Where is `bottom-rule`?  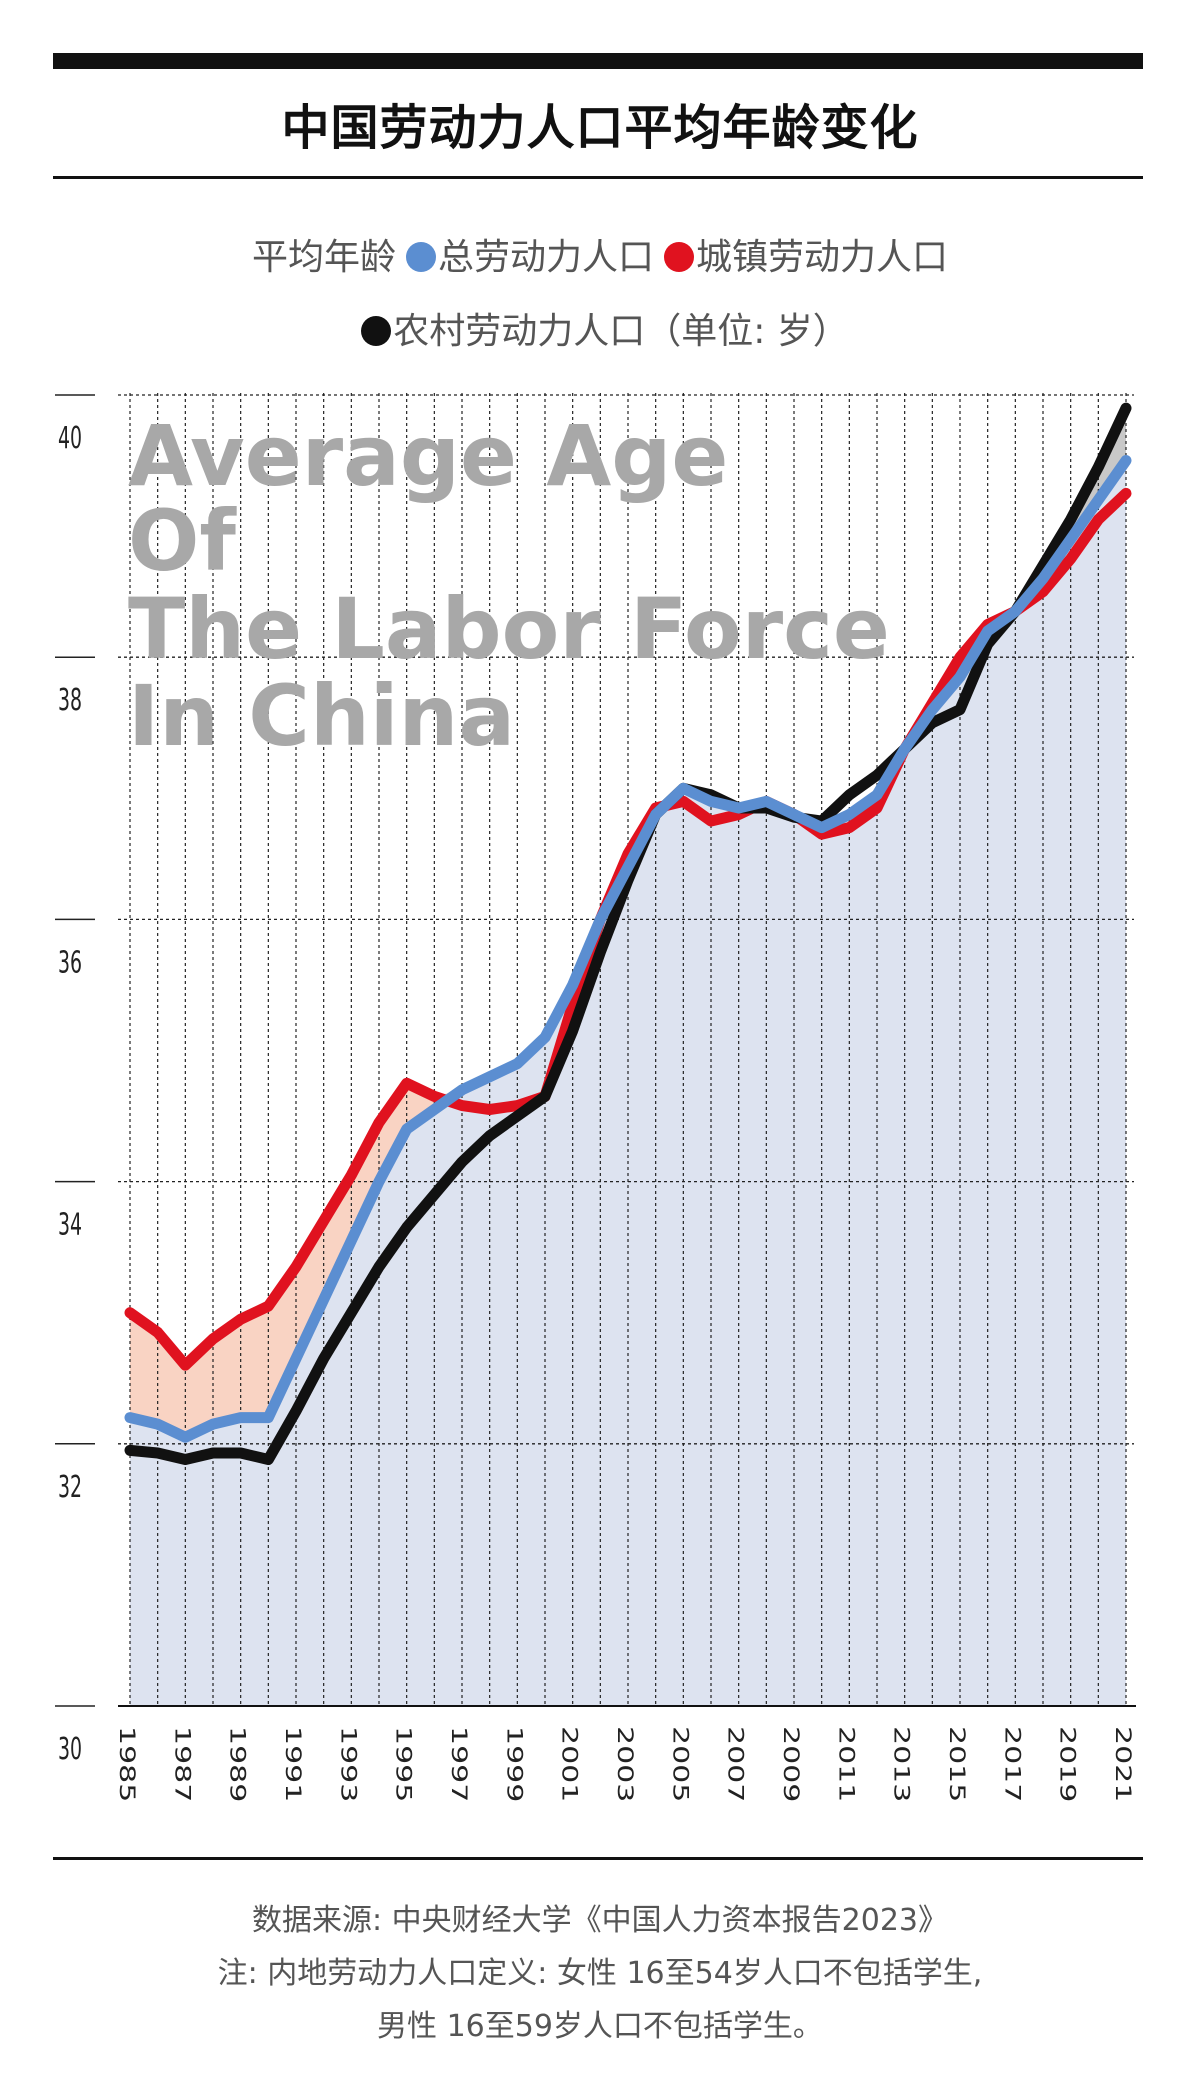 bottom-rule is located at coordinates (598, 1858).